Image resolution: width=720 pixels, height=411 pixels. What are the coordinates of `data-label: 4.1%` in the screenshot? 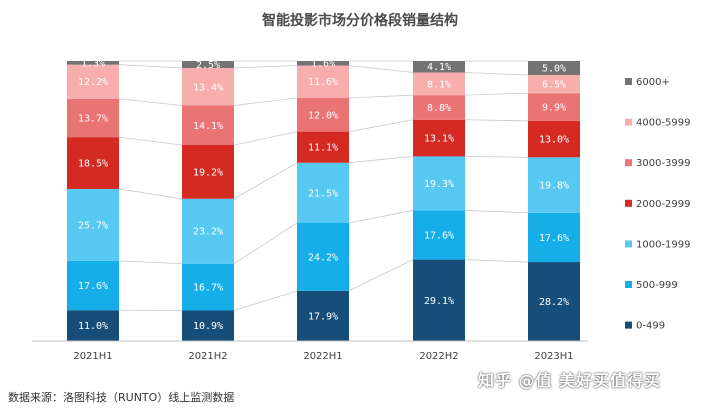 It's located at (439, 67).